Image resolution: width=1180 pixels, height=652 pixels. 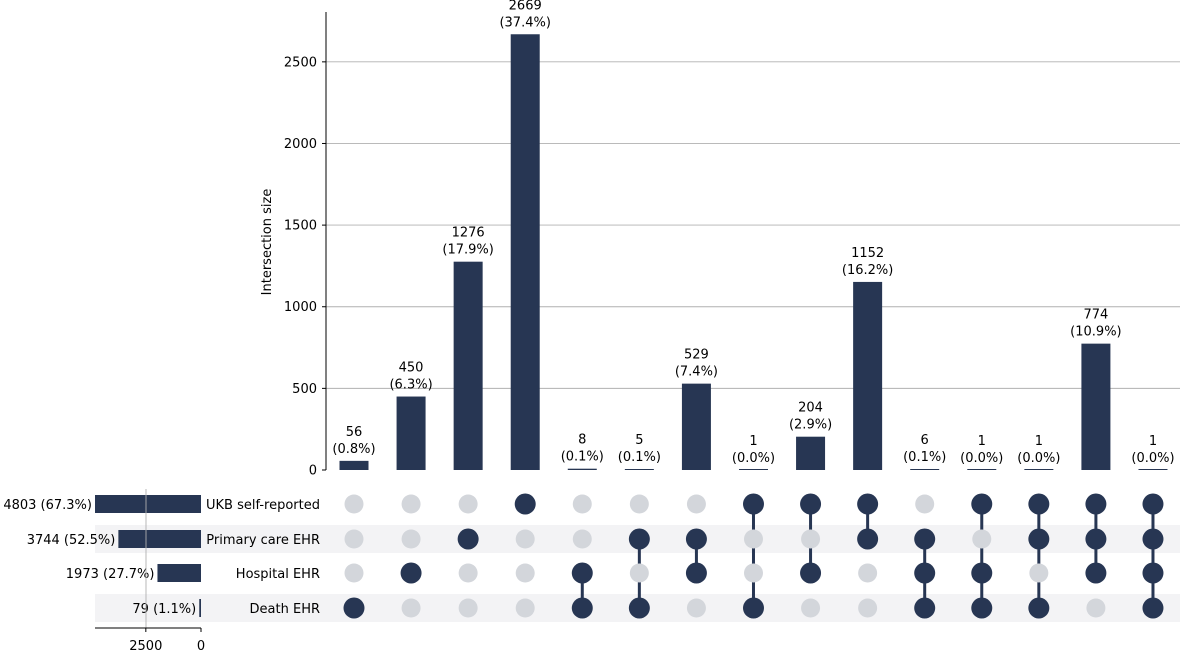 I want to click on y-tick-label: 1000, so click(x=300, y=307).